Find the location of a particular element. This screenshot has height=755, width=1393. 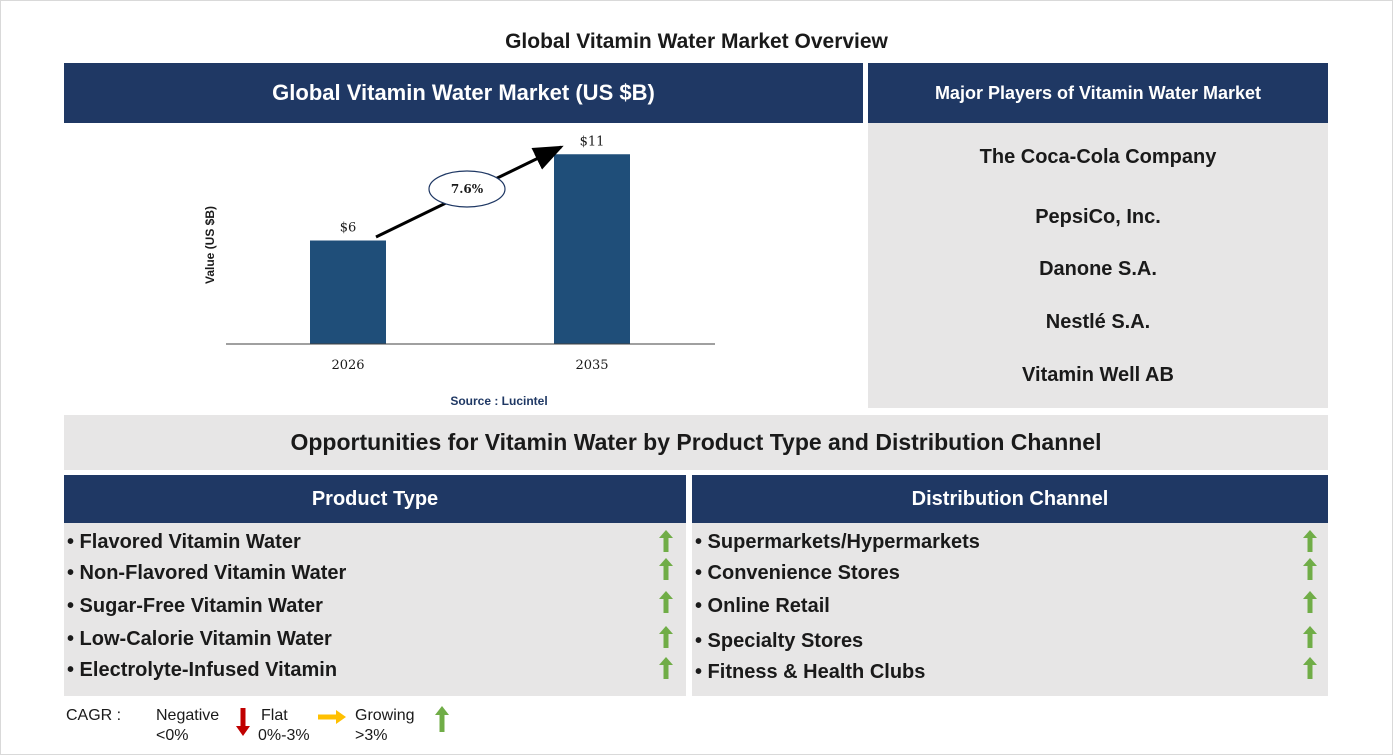

legend-flat-name: Flat is located at coordinates (274, 715).